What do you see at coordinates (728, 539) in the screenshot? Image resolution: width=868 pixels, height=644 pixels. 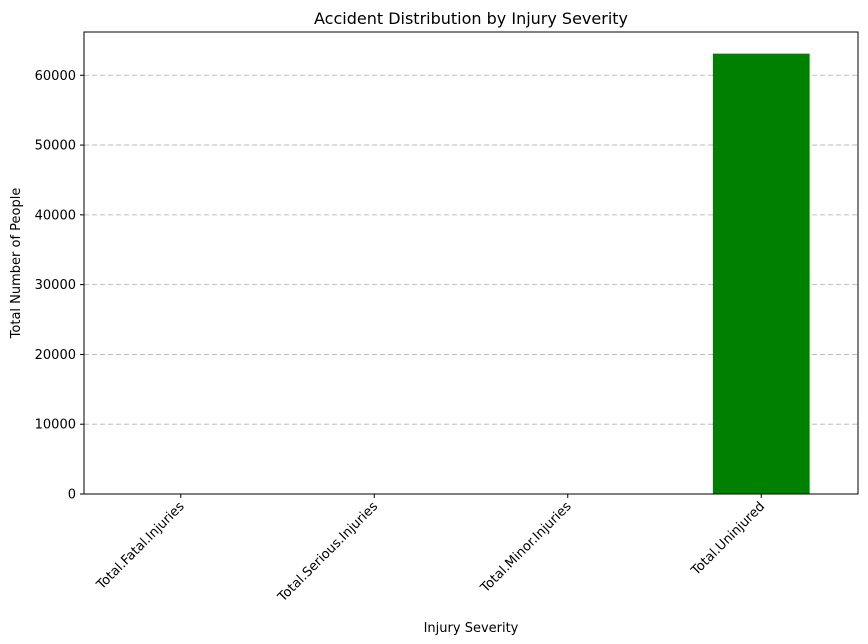 I see `x-tick-label: Total.Uninjured` at bounding box center [728, 539].